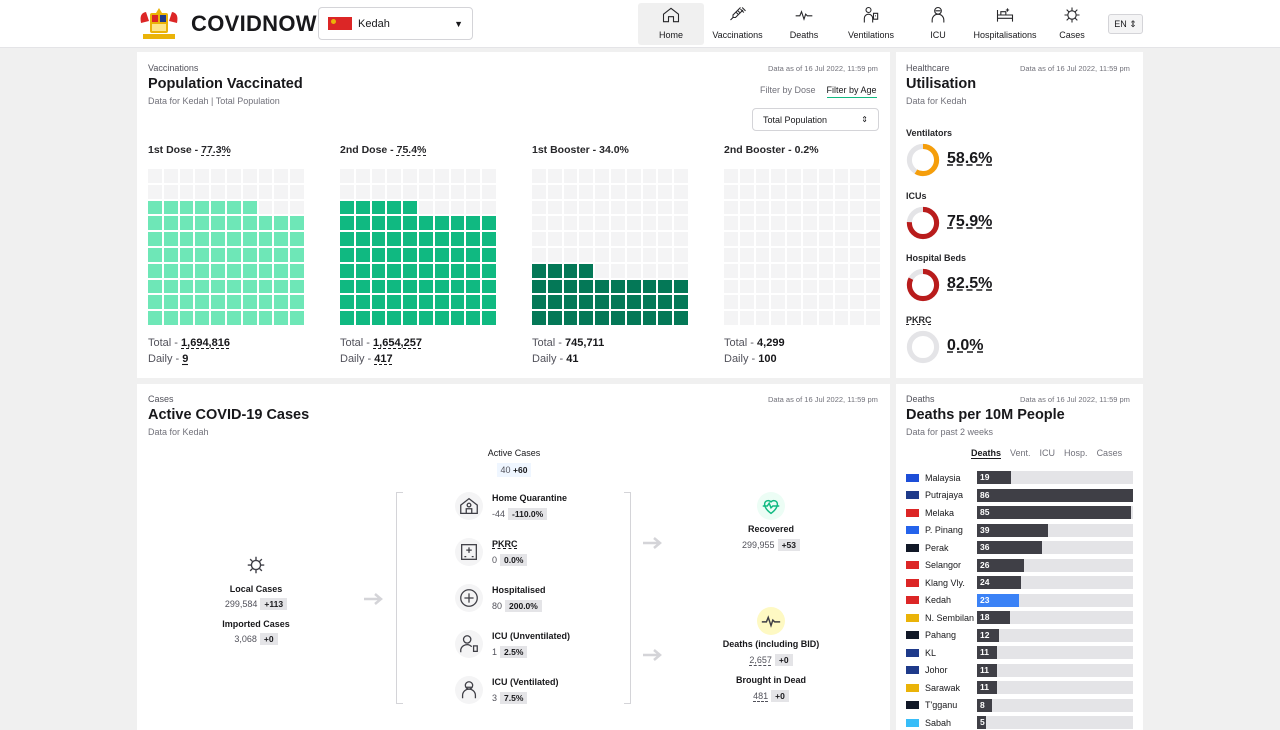 The width and height of the screenshot is (1280, 730). Describe the element at coordinates (788, 90) in the screenshot. I see `tab-filter-by-dose: Filter by Dose` at that location.